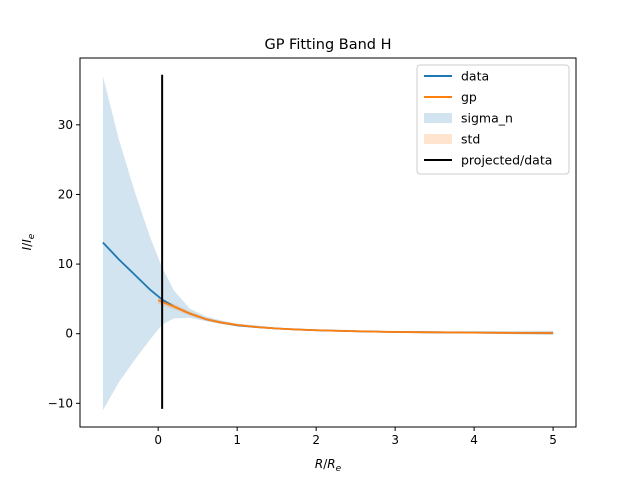  What do you see at coordinates (158, 440) in the screenshot?
I see `x-tick-label: 0` at bounding box center [158, 440].